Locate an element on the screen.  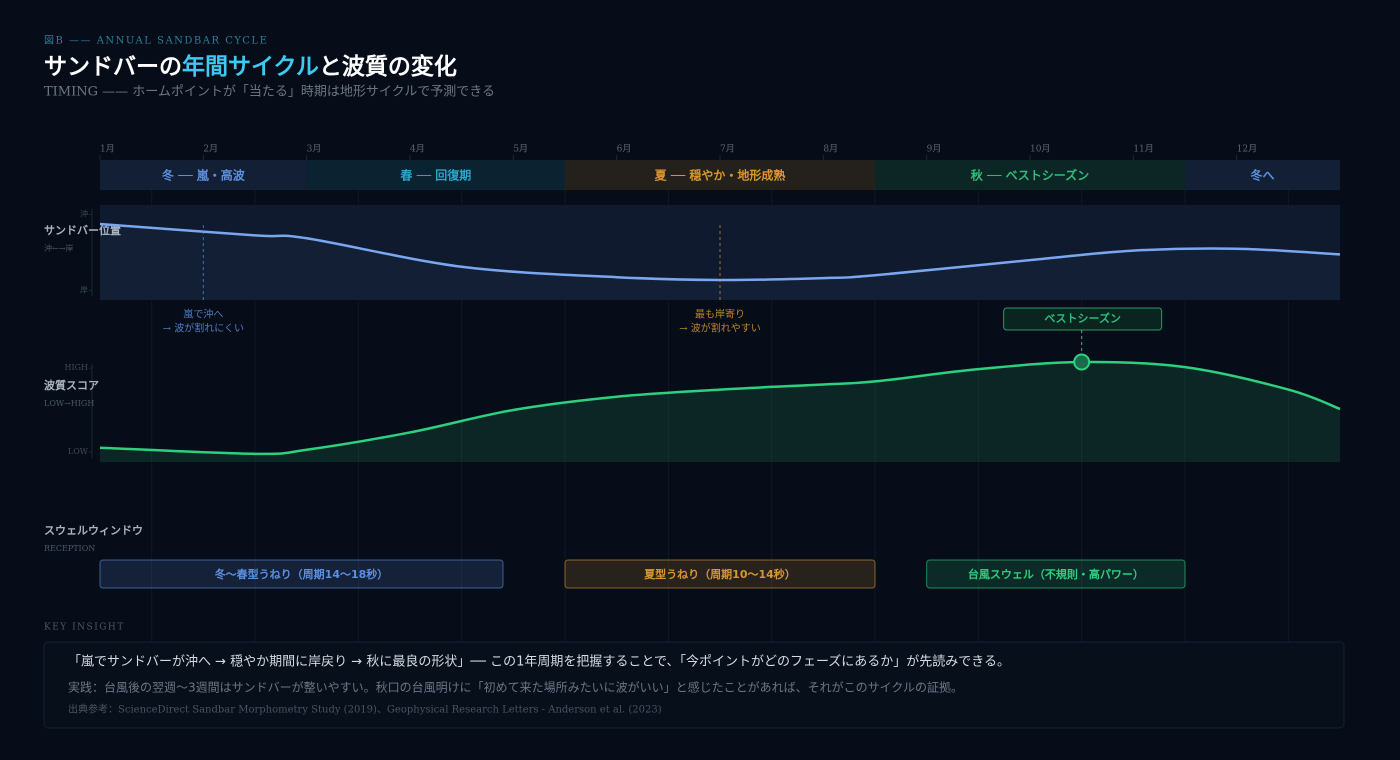
annotation-text: → 波が割れにくい is located at coordinates (203, 328).